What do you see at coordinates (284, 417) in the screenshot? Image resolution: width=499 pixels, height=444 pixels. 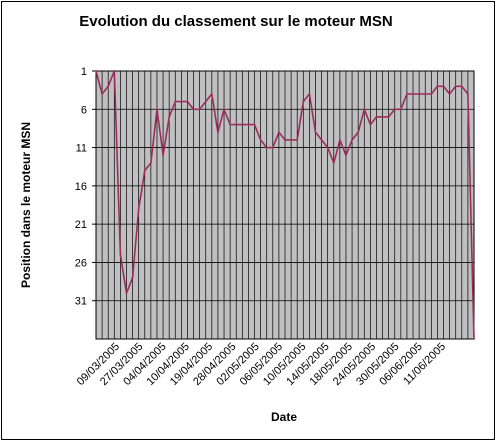 I see `x-axis-title: Date` at bounding box center [284, 417].